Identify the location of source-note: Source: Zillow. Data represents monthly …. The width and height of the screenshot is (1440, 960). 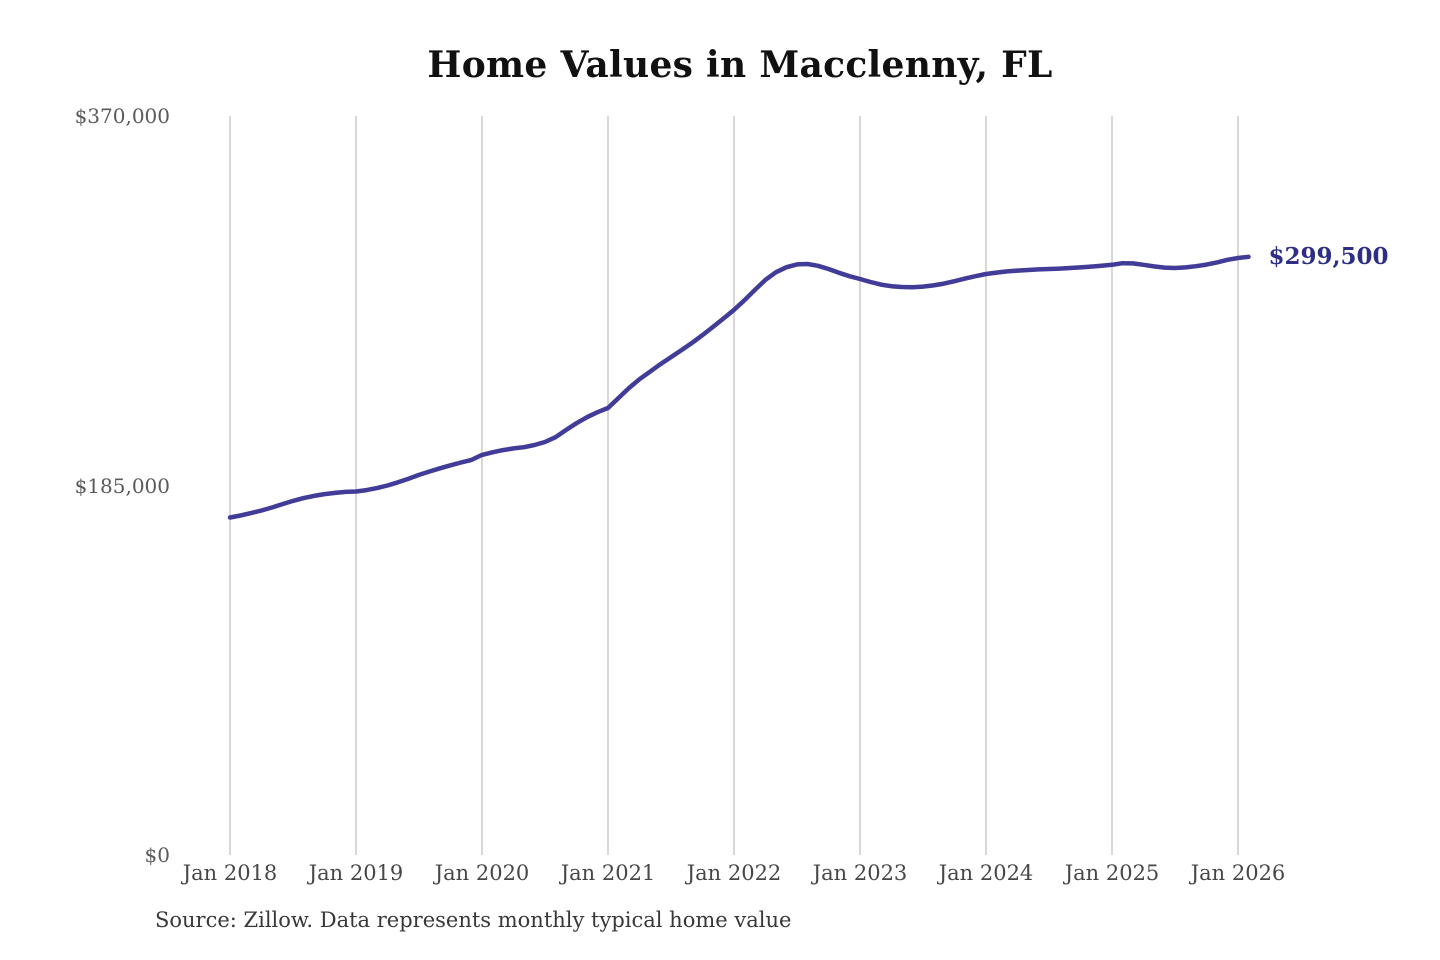
(473, 920).